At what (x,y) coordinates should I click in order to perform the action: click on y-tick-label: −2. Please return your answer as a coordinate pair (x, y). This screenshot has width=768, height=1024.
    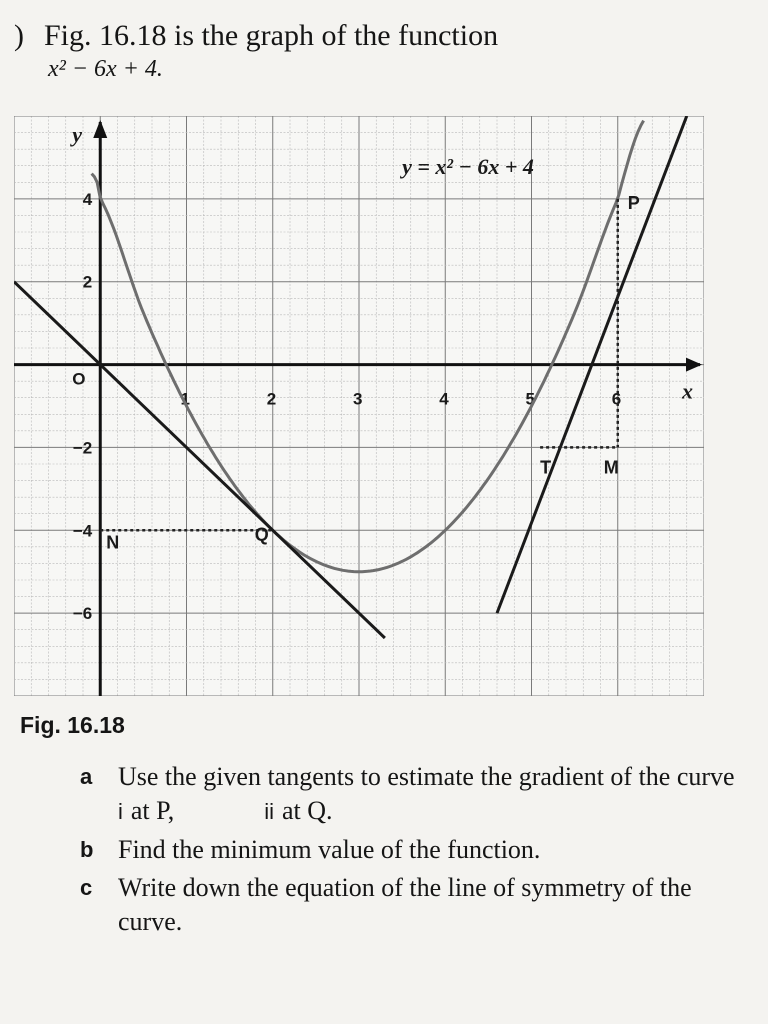
    Looking at the image, I should click on (82, 447).